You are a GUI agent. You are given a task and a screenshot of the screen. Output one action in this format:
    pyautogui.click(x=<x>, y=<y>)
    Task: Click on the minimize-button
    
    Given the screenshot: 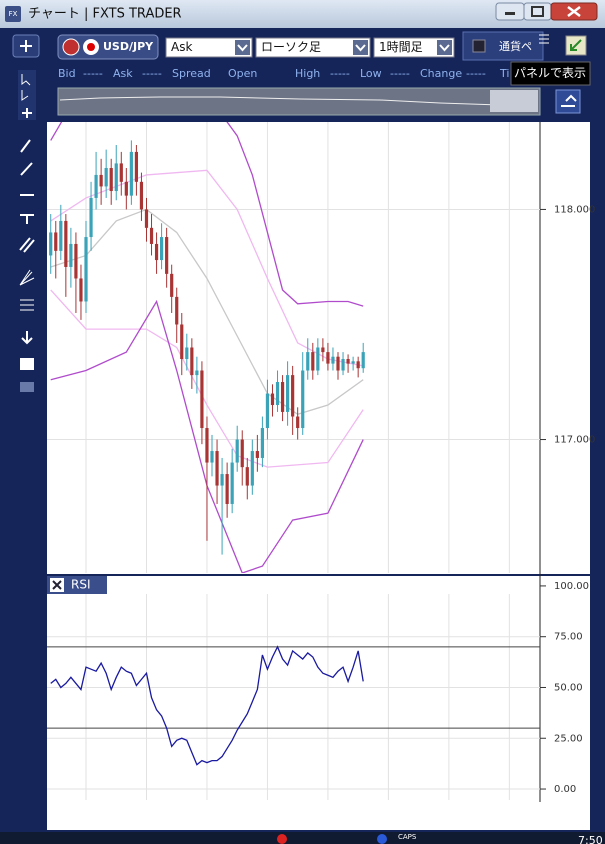 What is the action you would take?
    pyautogui.click(x=510, y=11)
    